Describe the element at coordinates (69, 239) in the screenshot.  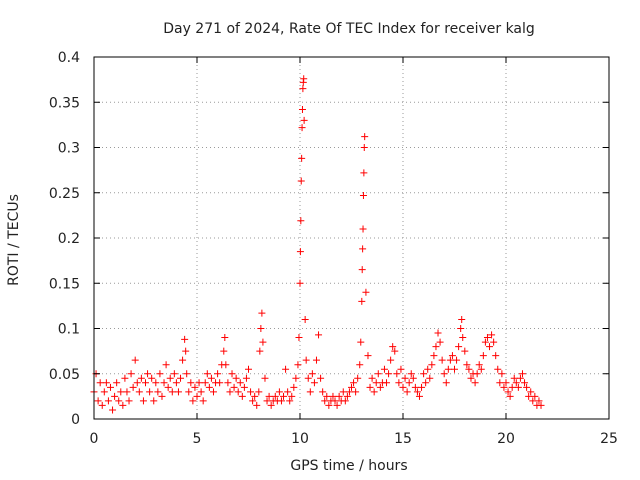
I see `y-tick-label: 0.2` at that location.